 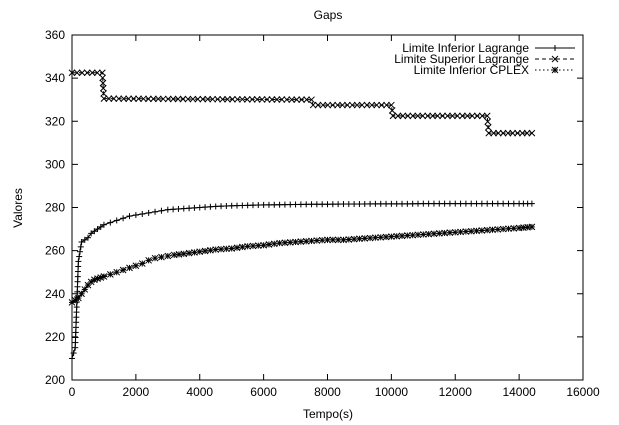 What do you see at coordinates (471, 70) in the screenshot?
I see `legend-label: Limite Inferior CPLEX` at bounding box center [471, 70].